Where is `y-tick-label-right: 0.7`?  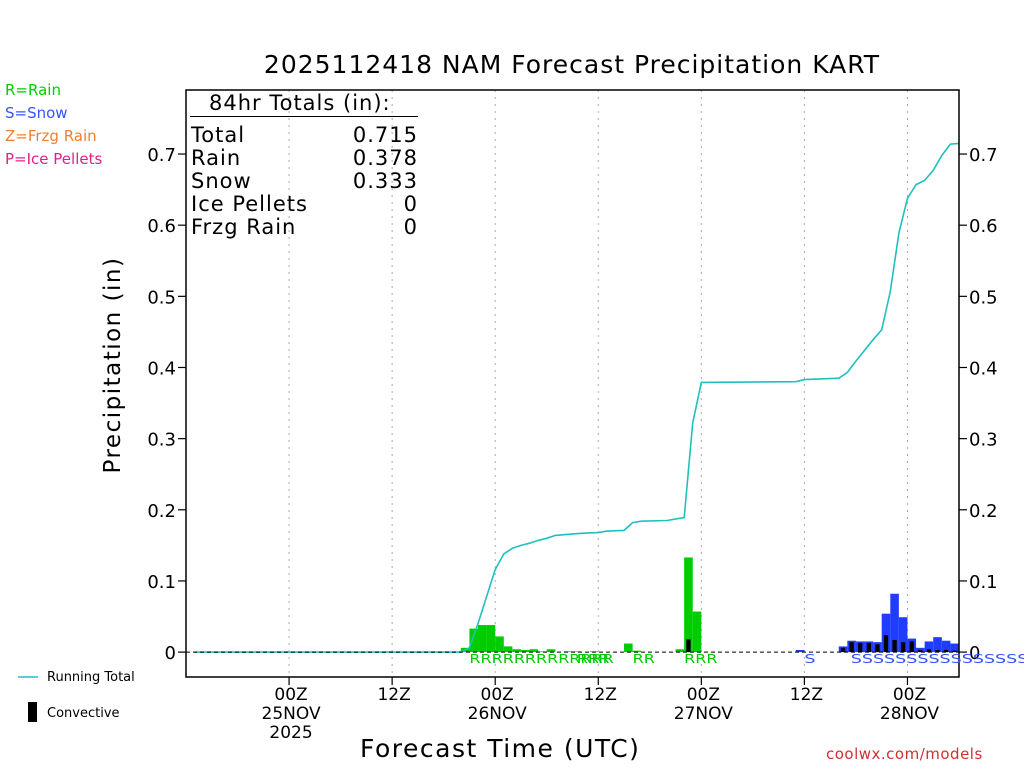
y-tick-label-right: 0.7 is located at coordinates (983, 155).